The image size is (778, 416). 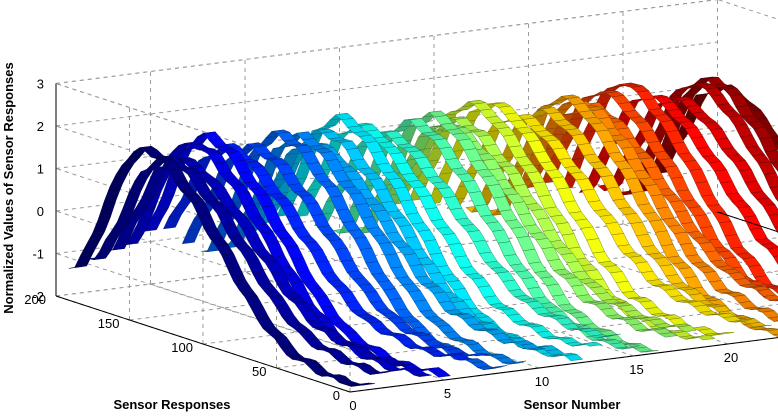 What do you see at coordinates (38, 254) in the screenshot?
I see `z-tick-label: -1` at bounding box center [38, 254].